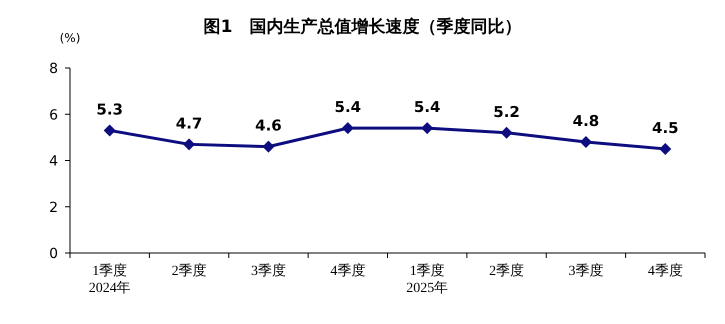 This screenshot has height=324, width=725. Describe the element at coordinates (70, 38) in the screenshot. I see `y-axis-title: (%)` at that location.